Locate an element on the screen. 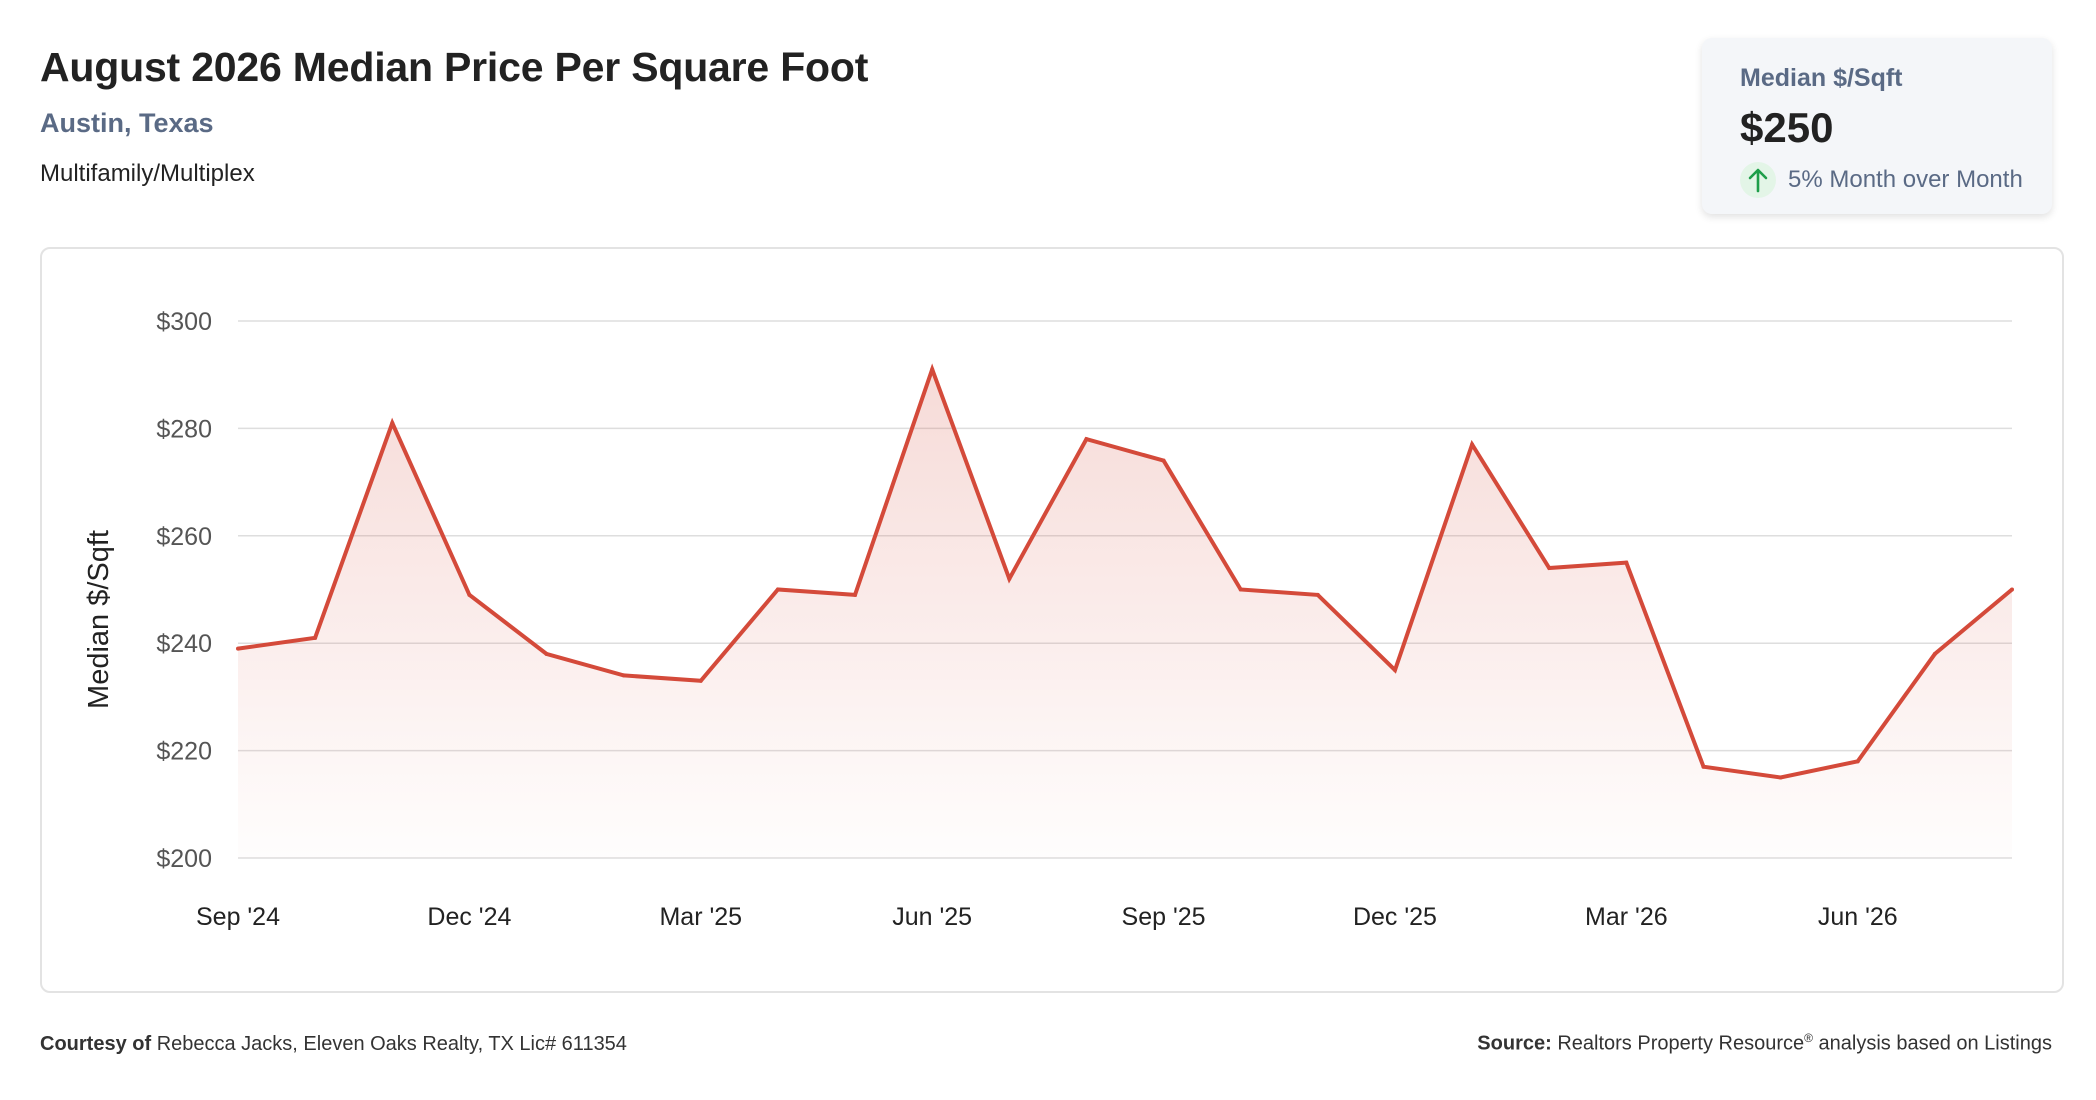  arrow-up-icon is located at coordinates (1758, 180).